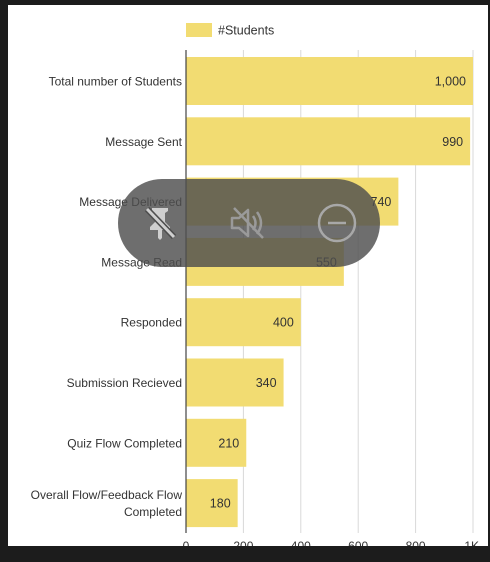  What do you see at coordinates (228, 443) in the screenshot?
I see `value-label: 210` at bounding box center [228, 443].